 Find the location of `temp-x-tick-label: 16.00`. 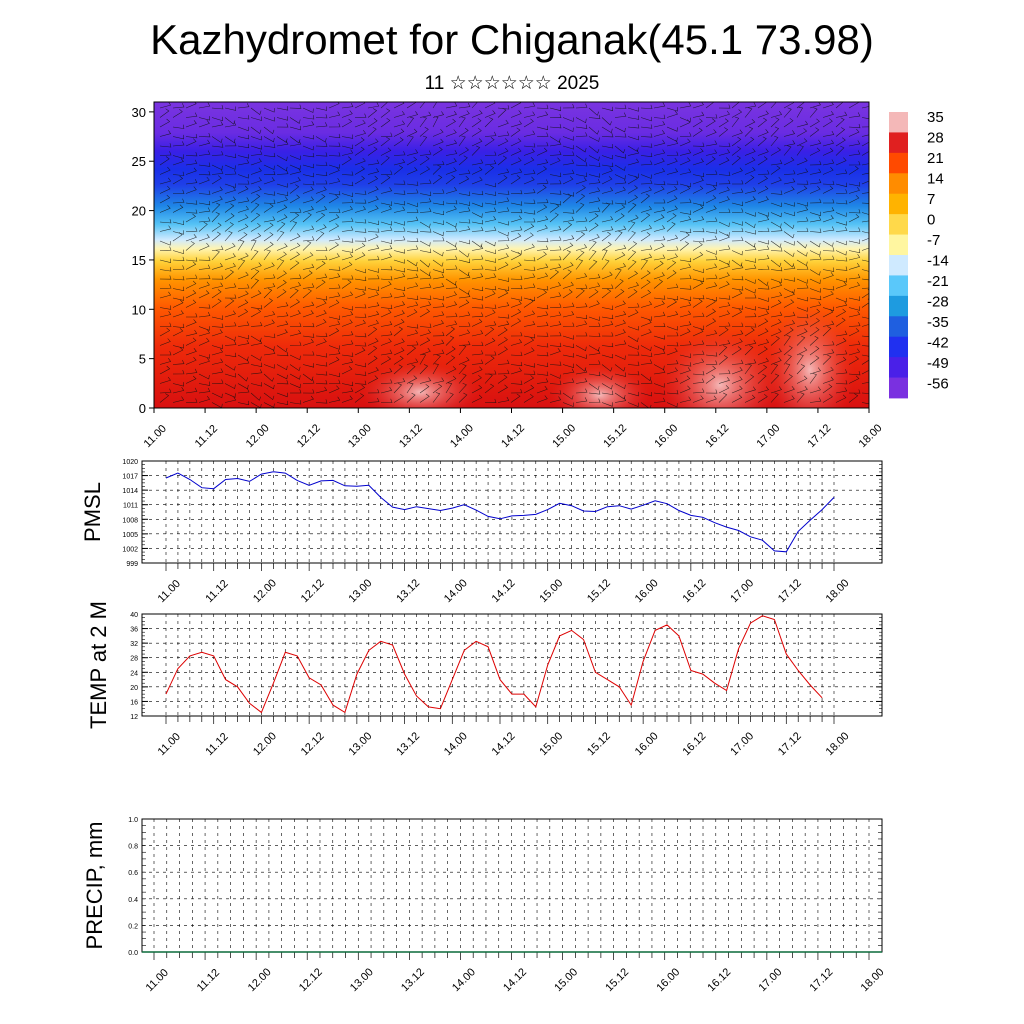

temp-x-tick-label: 16.00 is located at coordinates (647, 744).